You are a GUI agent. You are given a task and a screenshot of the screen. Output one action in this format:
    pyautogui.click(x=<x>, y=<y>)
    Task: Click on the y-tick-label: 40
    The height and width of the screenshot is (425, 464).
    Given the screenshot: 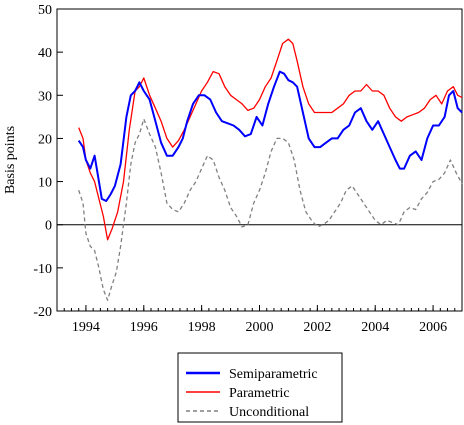 What is the action you would take?
    pyautogui.click(x=45, y=53)
    